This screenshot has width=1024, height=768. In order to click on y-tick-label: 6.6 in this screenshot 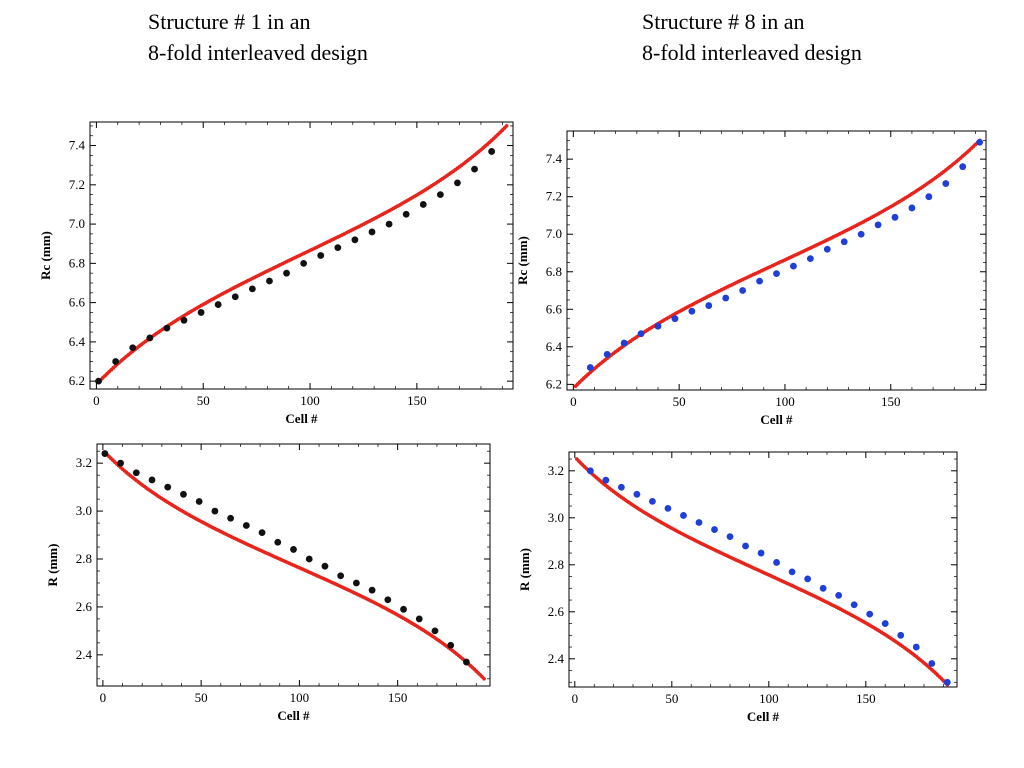, I will do `click(77, 302)`.